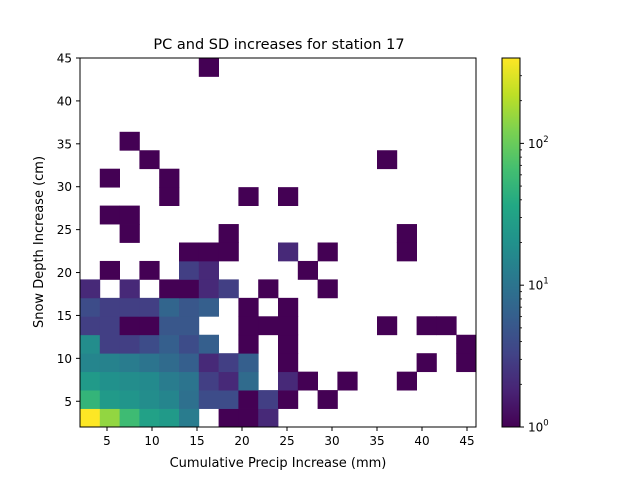 The height and width of the screenshot is (480, 640). I want to click on x-tick-label: 10, so click(151, 441).